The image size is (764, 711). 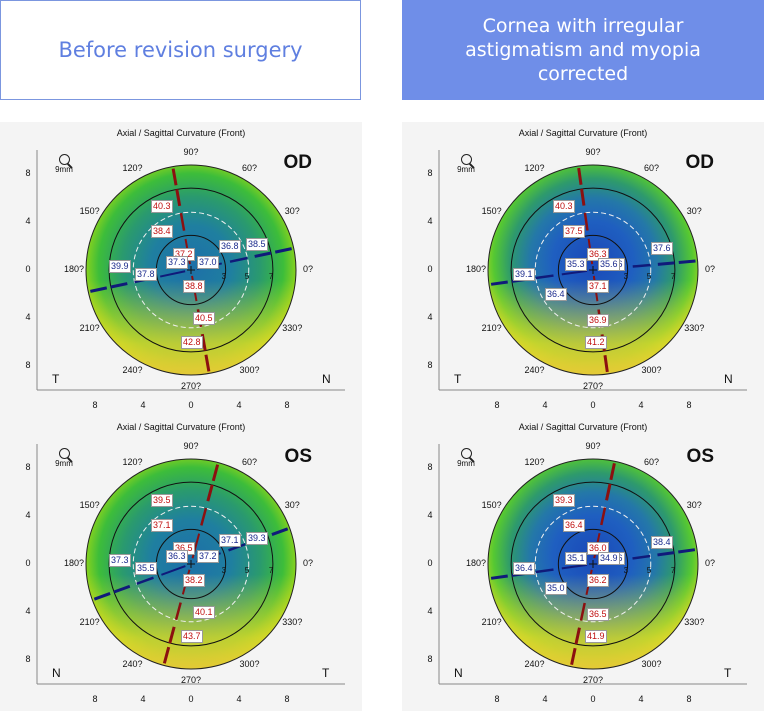 I want to click on ring-diameter-label: 3, so click(x=224, y=570).